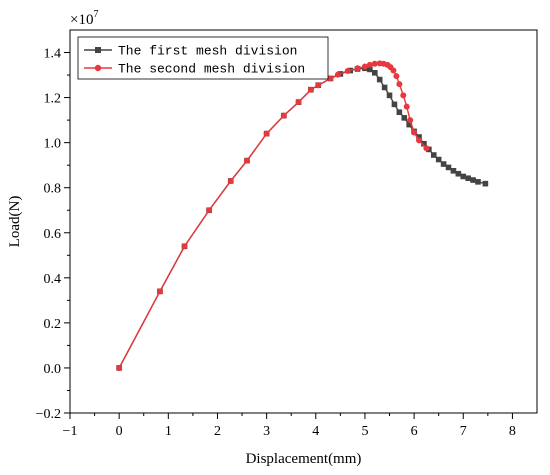 This screenshot has width=550, height=475. I want to click on y-tick-label: 0.4, so click(53, 279).